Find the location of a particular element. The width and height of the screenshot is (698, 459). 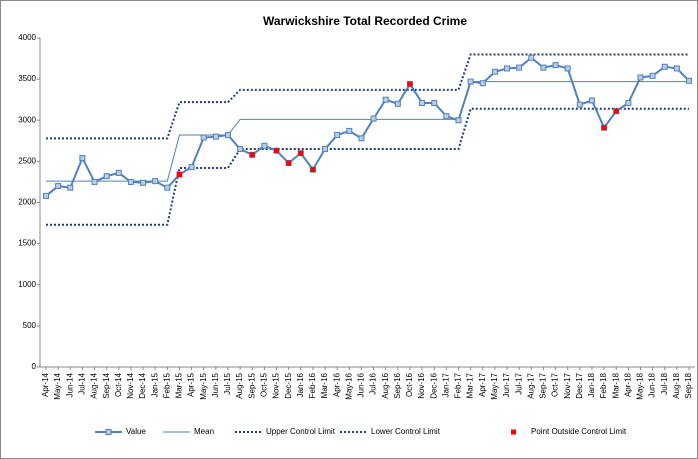

x-tick-label: Aug-17 is located at coordinates (530, 385).